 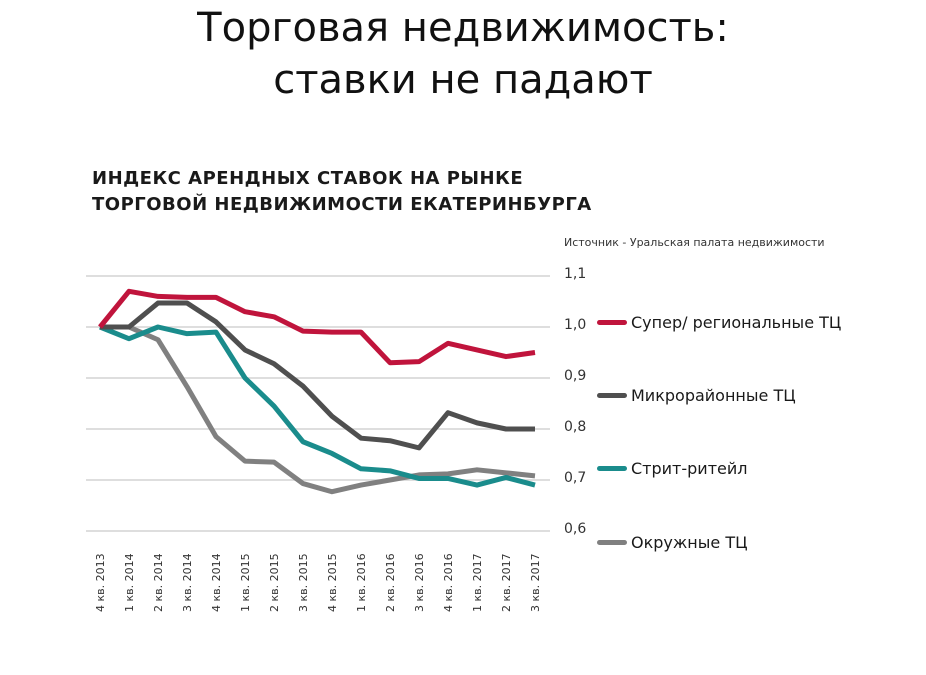 I want to click on legend-label: Микрорайонные ТЦ, so click(x=713, y=395).